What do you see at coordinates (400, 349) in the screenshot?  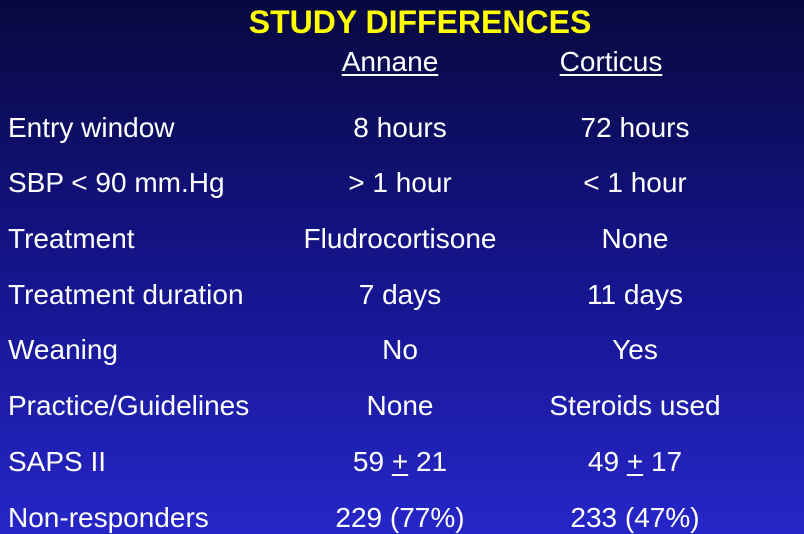 I see `cell: No` at bounding box center [400, 349].